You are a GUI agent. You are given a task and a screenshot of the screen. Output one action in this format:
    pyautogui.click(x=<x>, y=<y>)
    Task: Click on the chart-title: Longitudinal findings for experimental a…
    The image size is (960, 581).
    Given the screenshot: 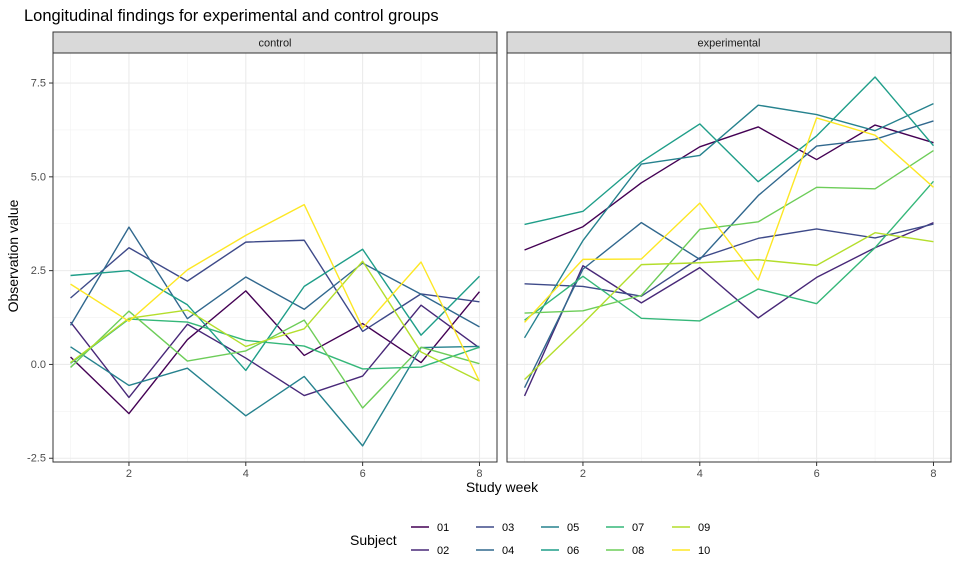 What is the action you would take?
    pyautogui.click(x=231, y=16)
    